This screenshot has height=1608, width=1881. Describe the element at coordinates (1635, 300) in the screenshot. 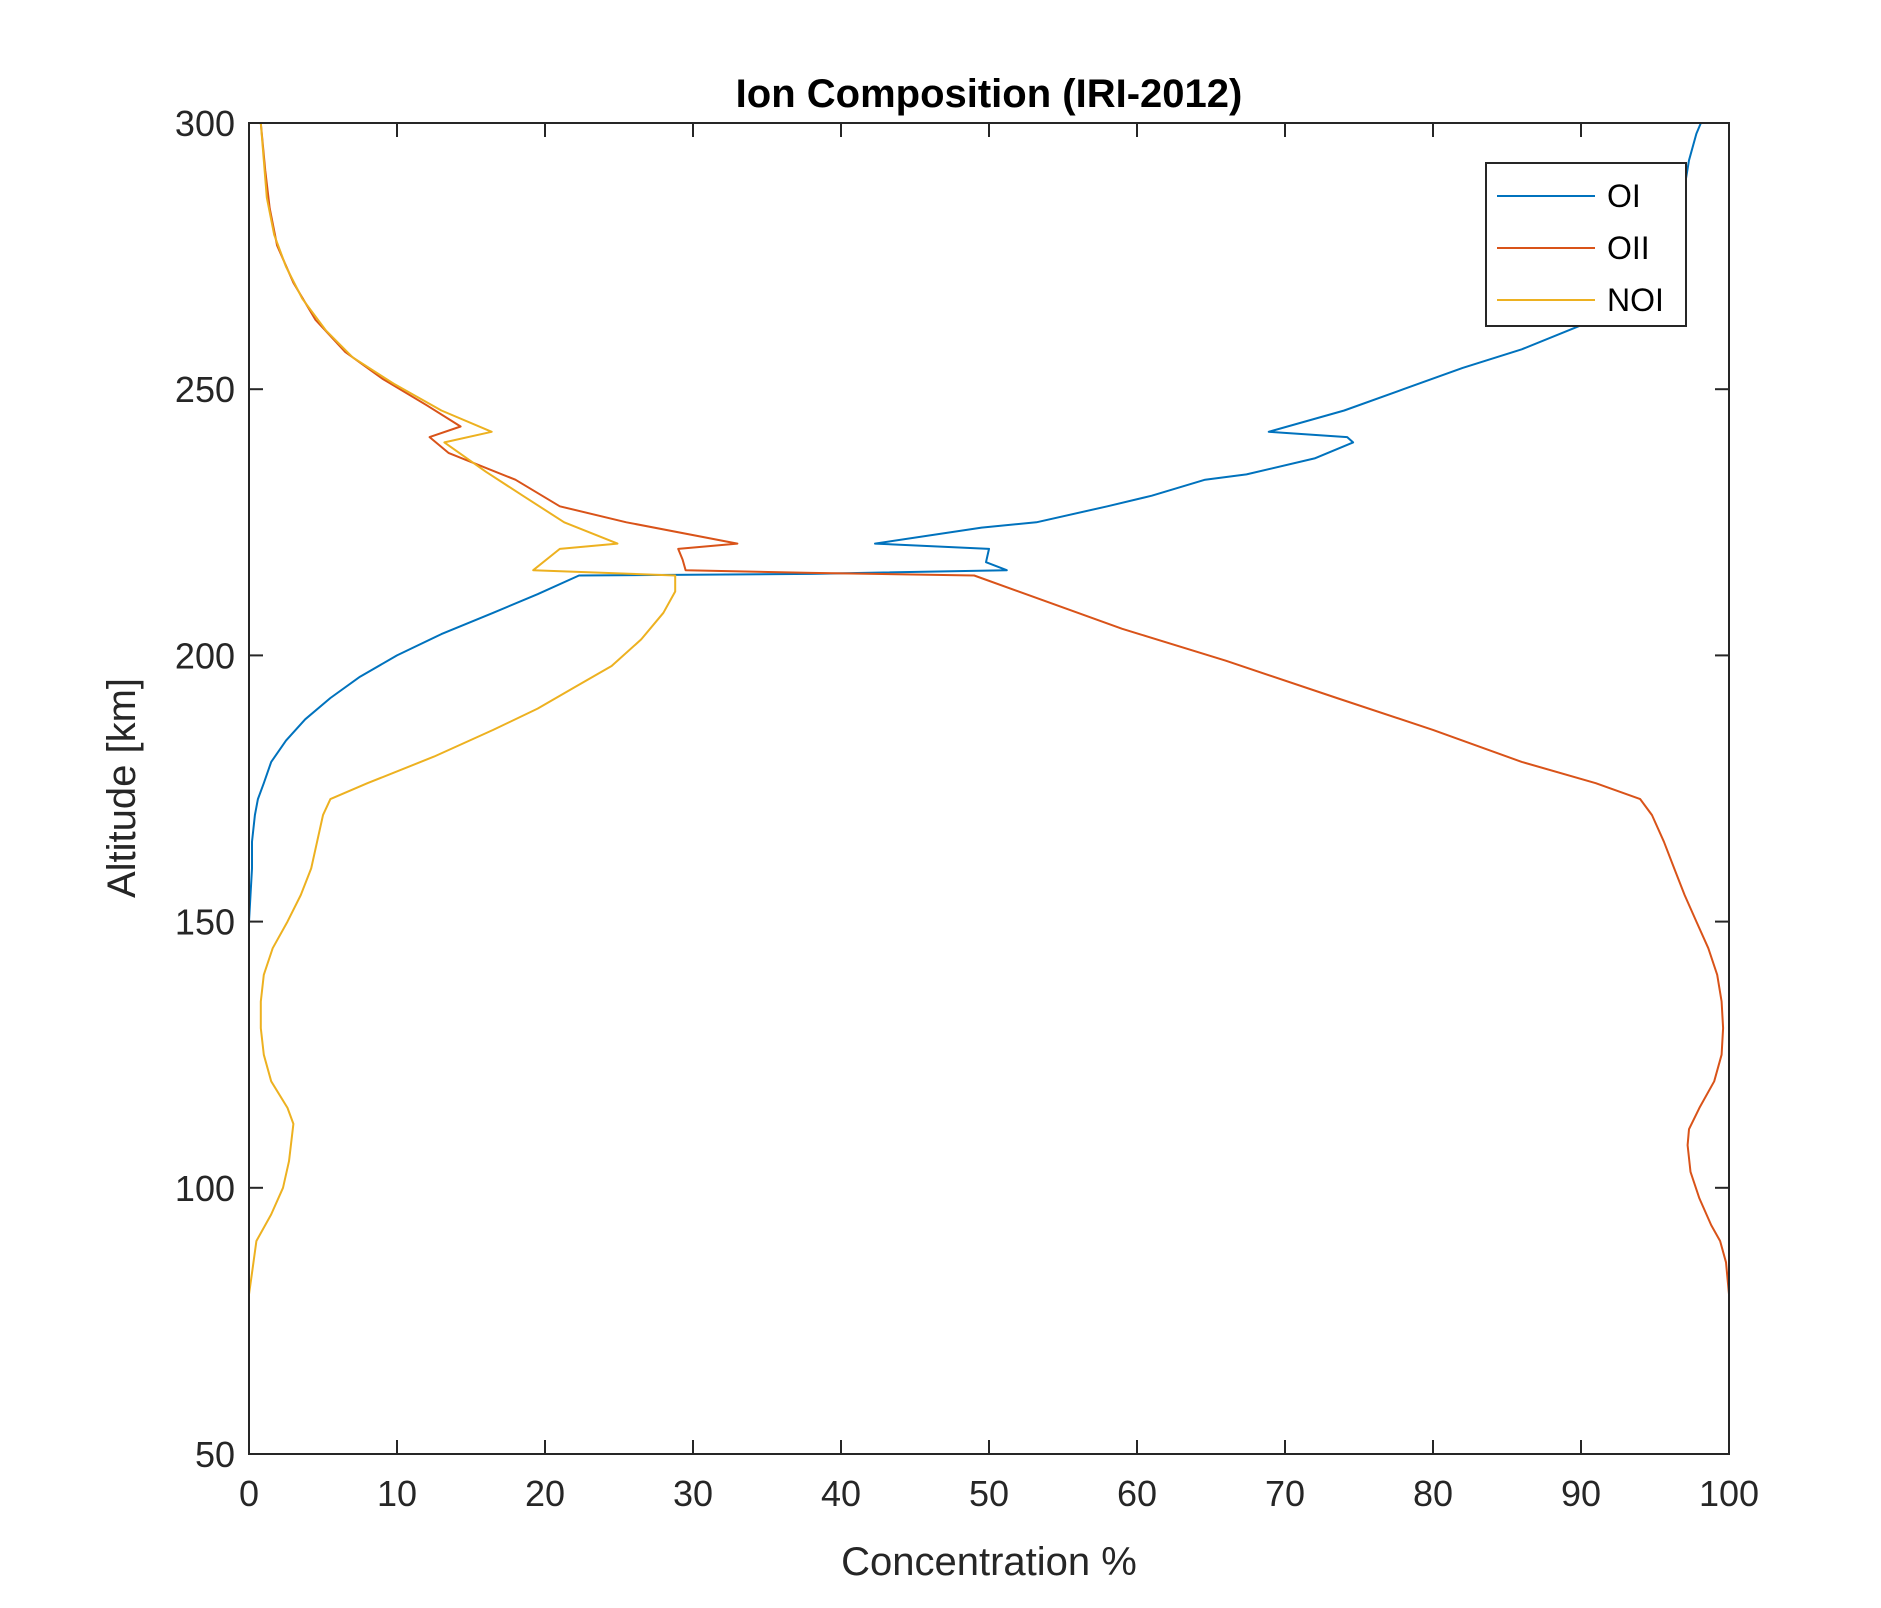

I see `legend-label-noi: NOI` at that location.